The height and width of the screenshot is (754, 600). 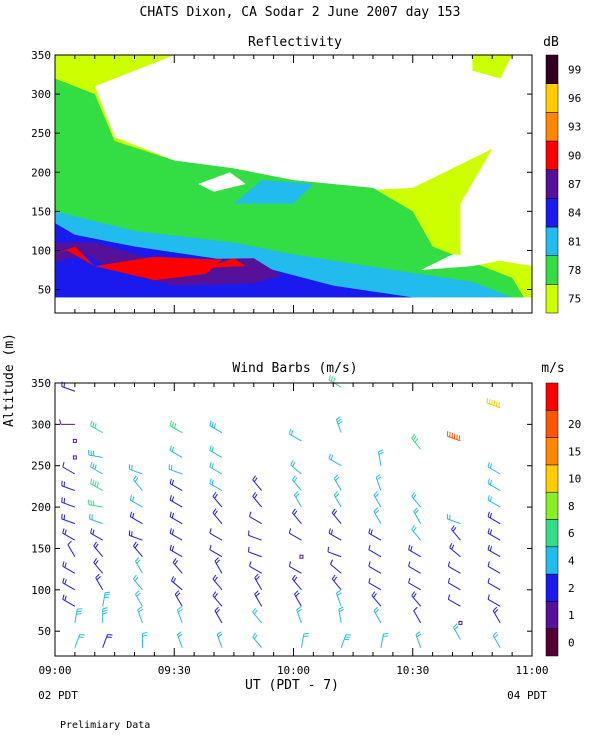 What do you see at coordinates (574, 184) in the screenshot?
I see `colorbar-label: 87` at bounding box center [574, 184].